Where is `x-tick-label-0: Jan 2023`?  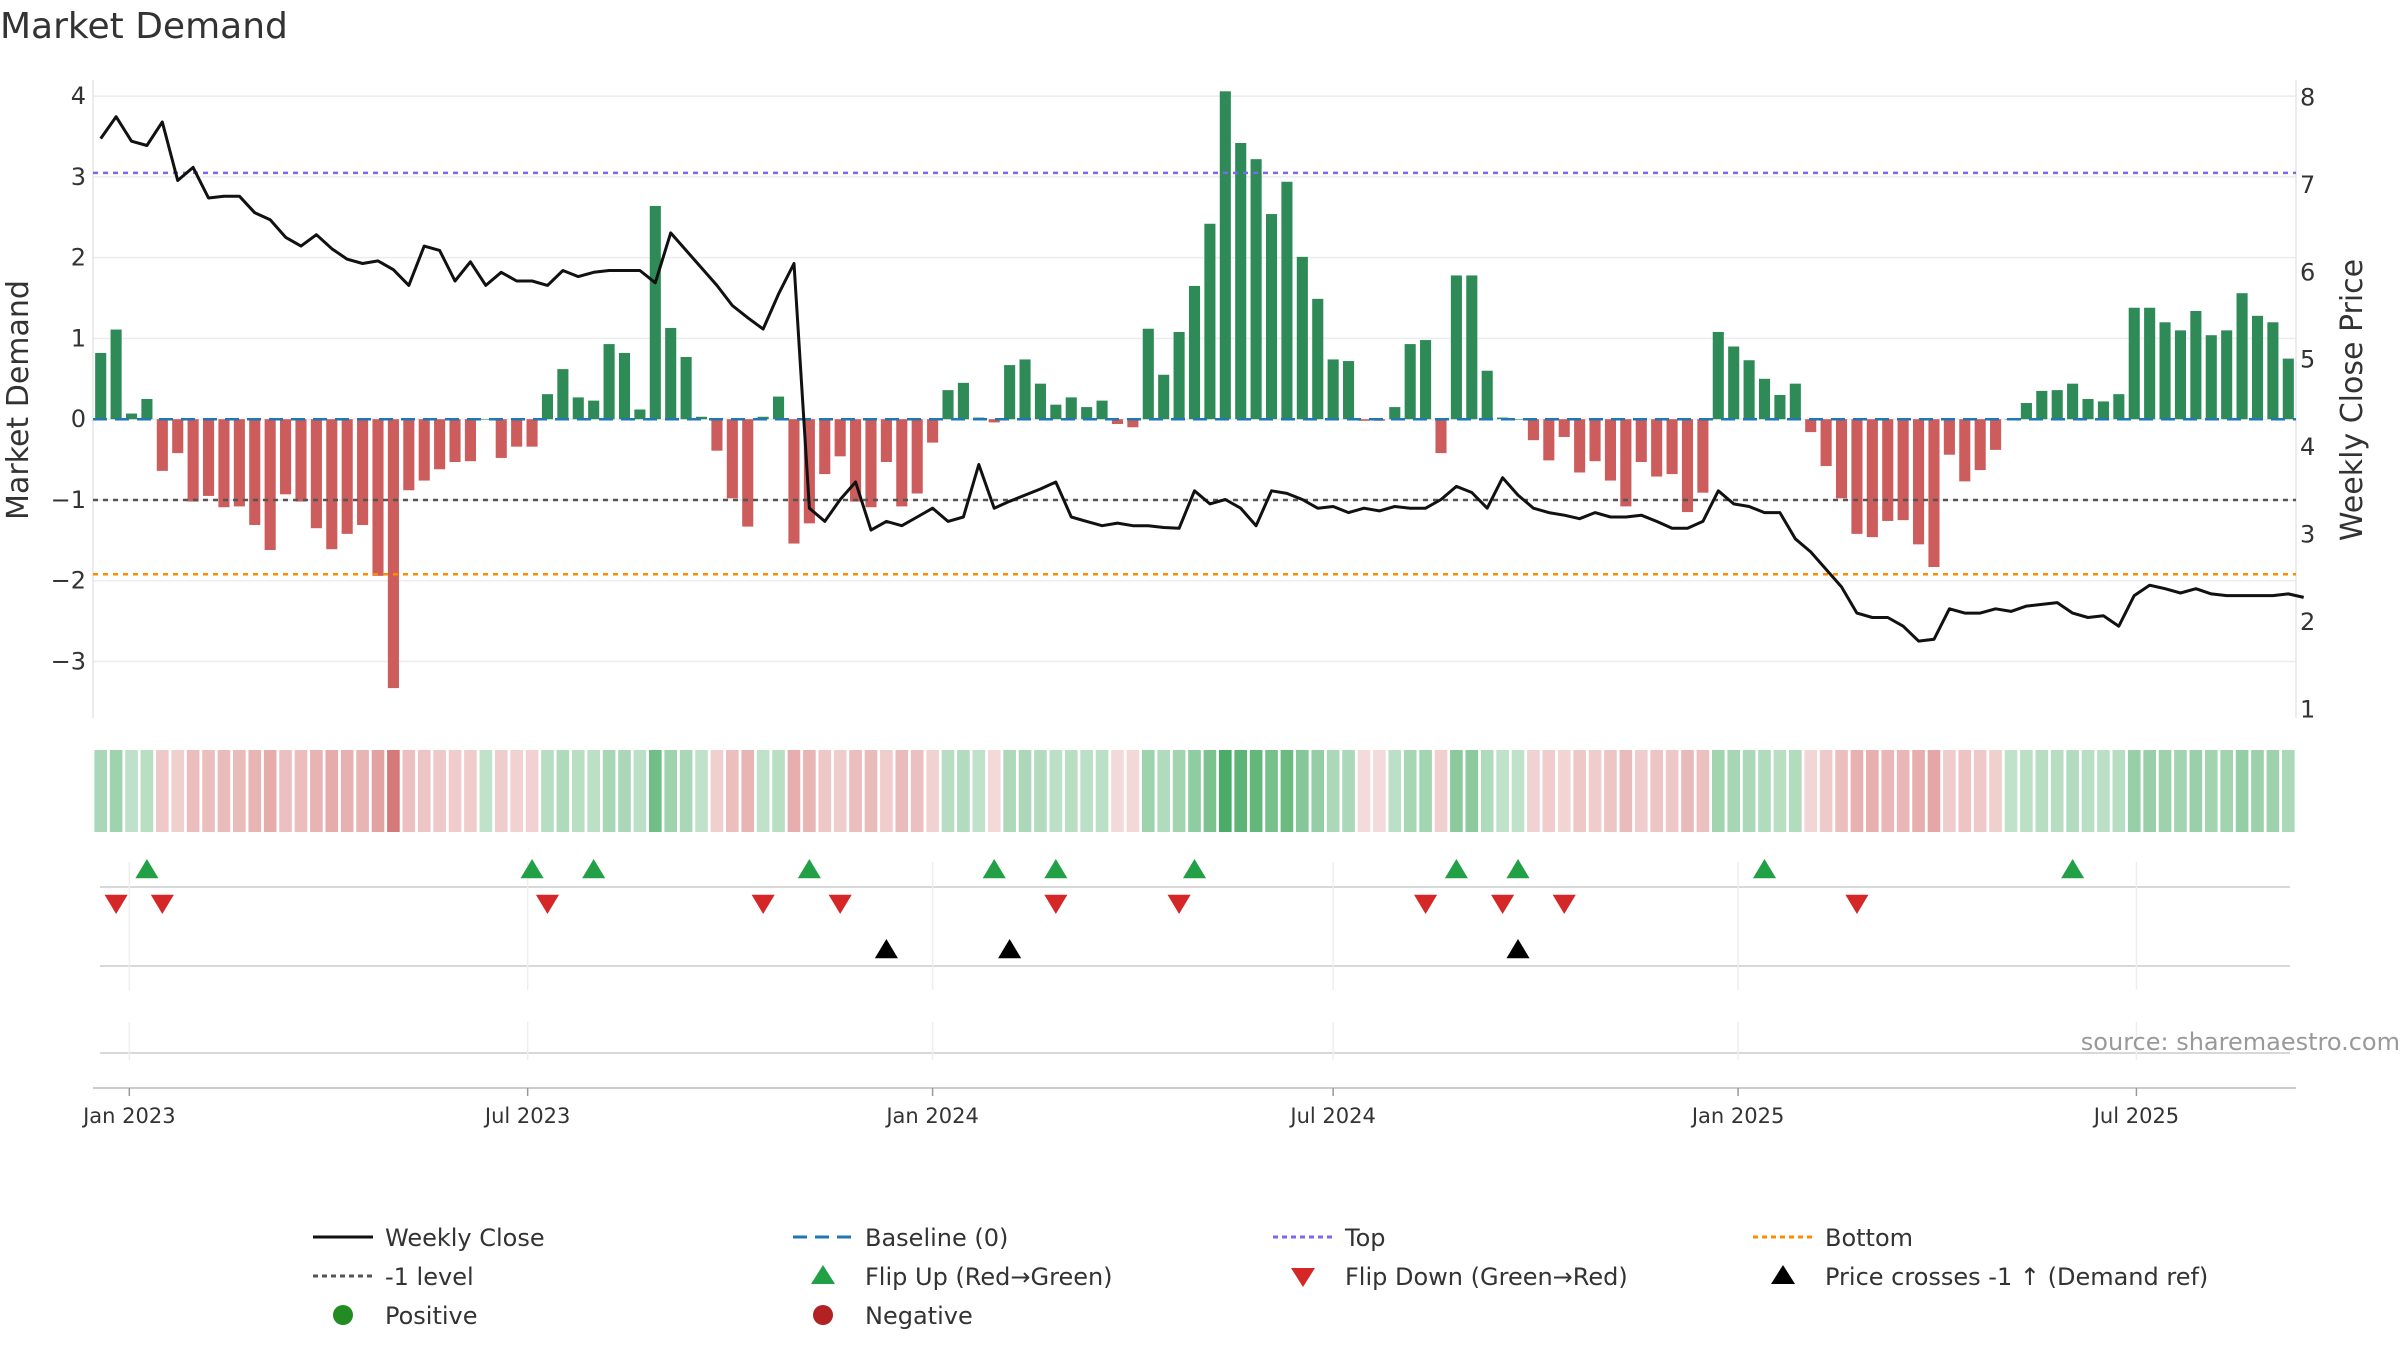
x-tick-label-0: Jan 2023 is located at coordinates (128, 1116).